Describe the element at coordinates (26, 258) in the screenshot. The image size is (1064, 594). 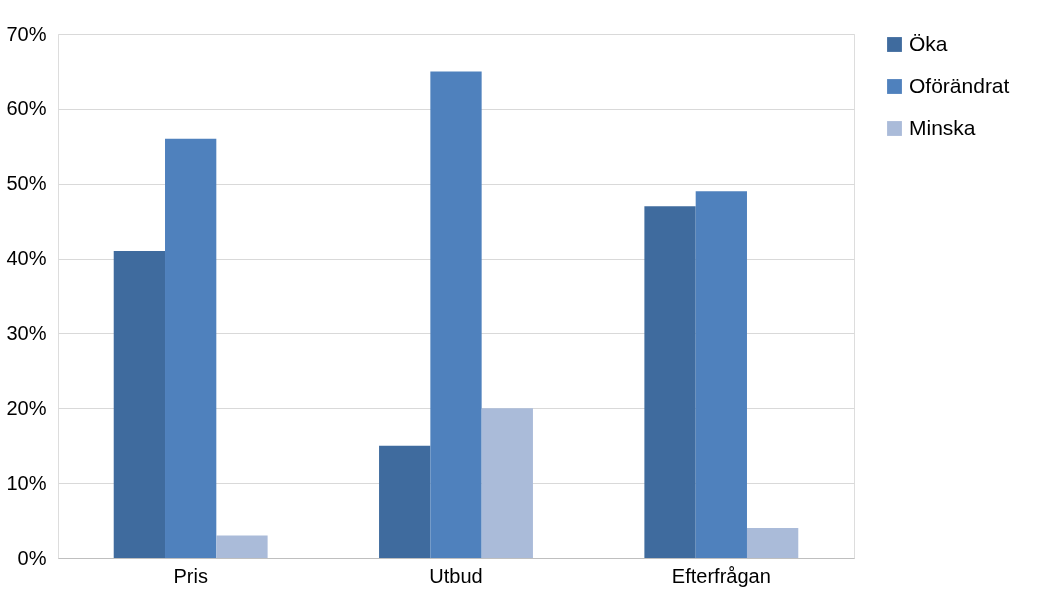
I see `y-tick-label: 40%` at that location.